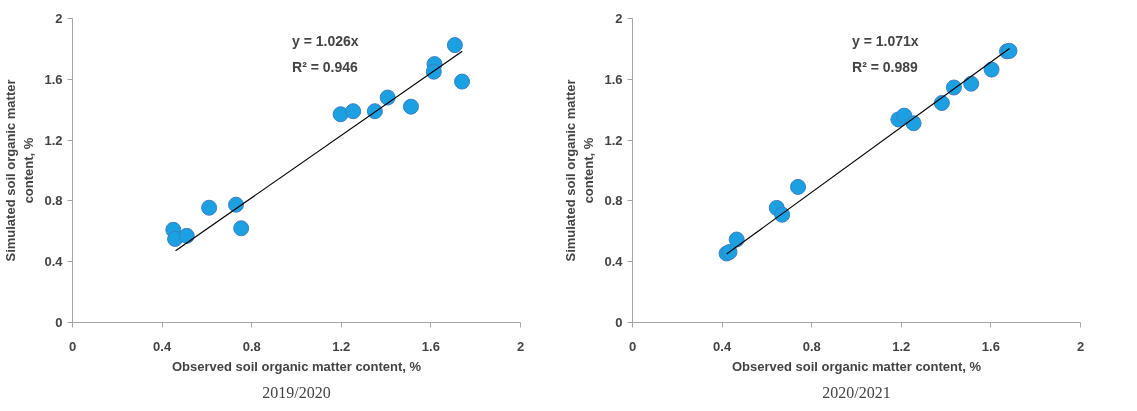 The image size is (1137, 411). What do you see at coordinates (856, 392) in the screenshot?
I see `text: 2020/2021` at bounding box center [856, 392].